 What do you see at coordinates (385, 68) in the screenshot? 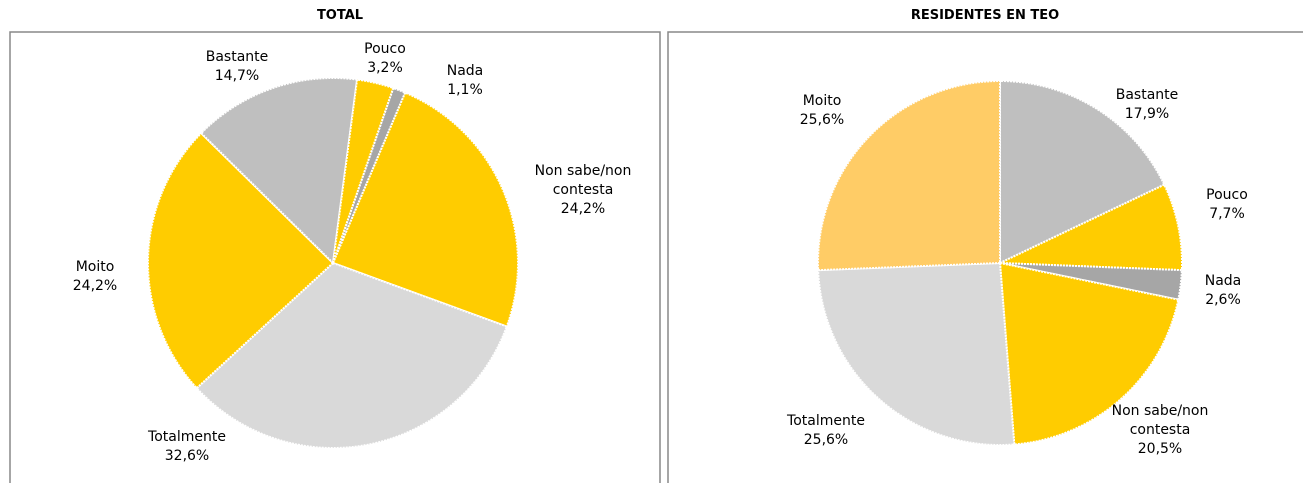
I see `value-label: 3,2%` at bounding box center [385, 68].